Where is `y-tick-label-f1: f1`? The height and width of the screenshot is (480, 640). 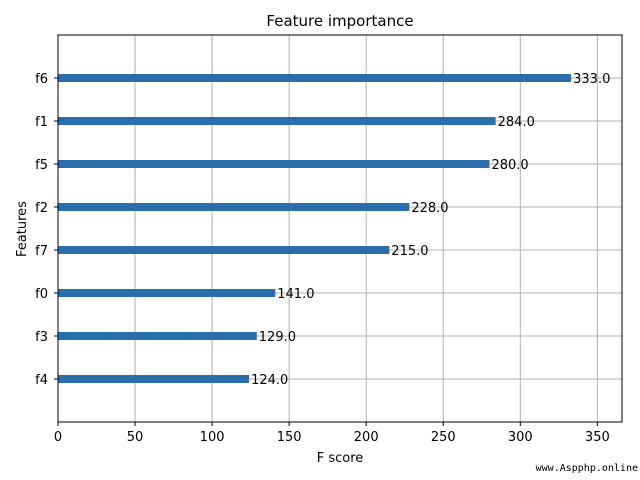 y-tick-label-f1: f1 is located at coordinates (41, 122).